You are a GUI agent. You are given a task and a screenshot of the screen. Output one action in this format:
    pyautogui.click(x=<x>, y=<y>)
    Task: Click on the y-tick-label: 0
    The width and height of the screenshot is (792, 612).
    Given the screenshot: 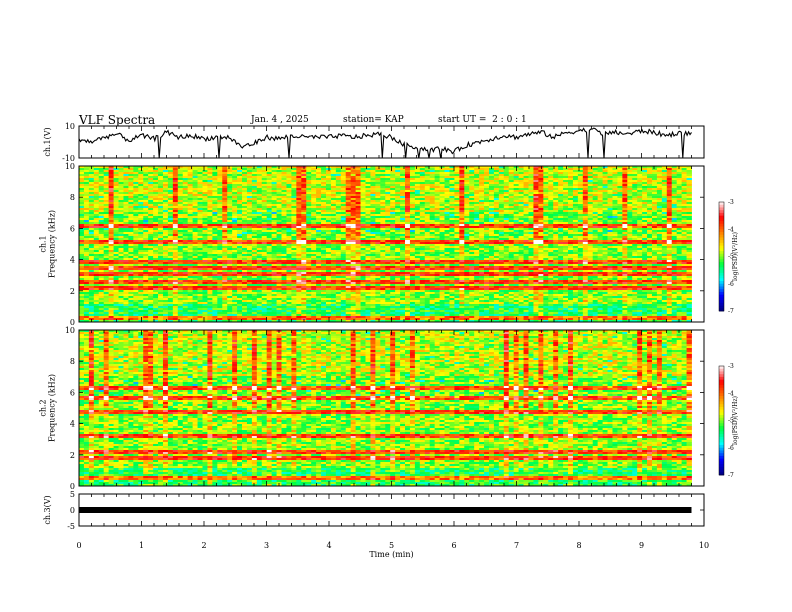 What is the action you would take?
    pyautogui.click(x=72, y=510)
    